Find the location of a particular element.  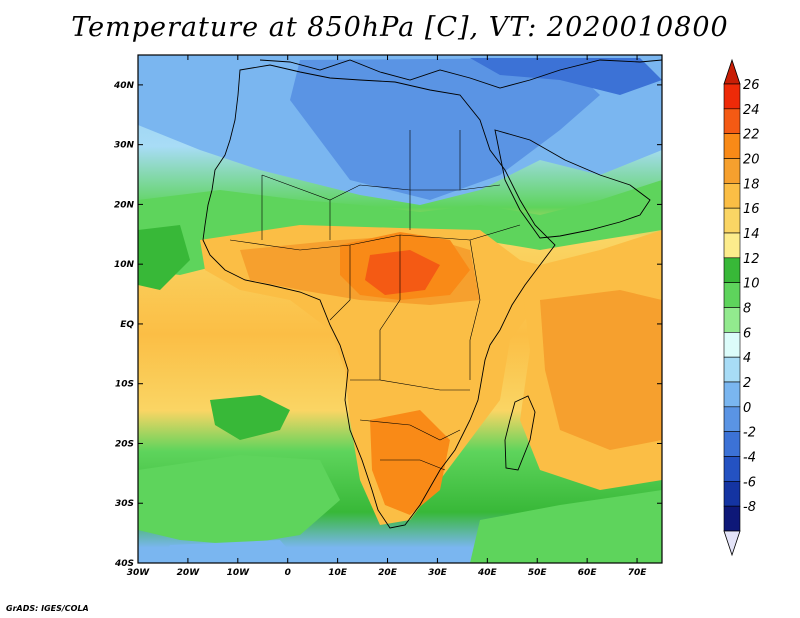

arabia-coastline is located at coordinates (572, 184).